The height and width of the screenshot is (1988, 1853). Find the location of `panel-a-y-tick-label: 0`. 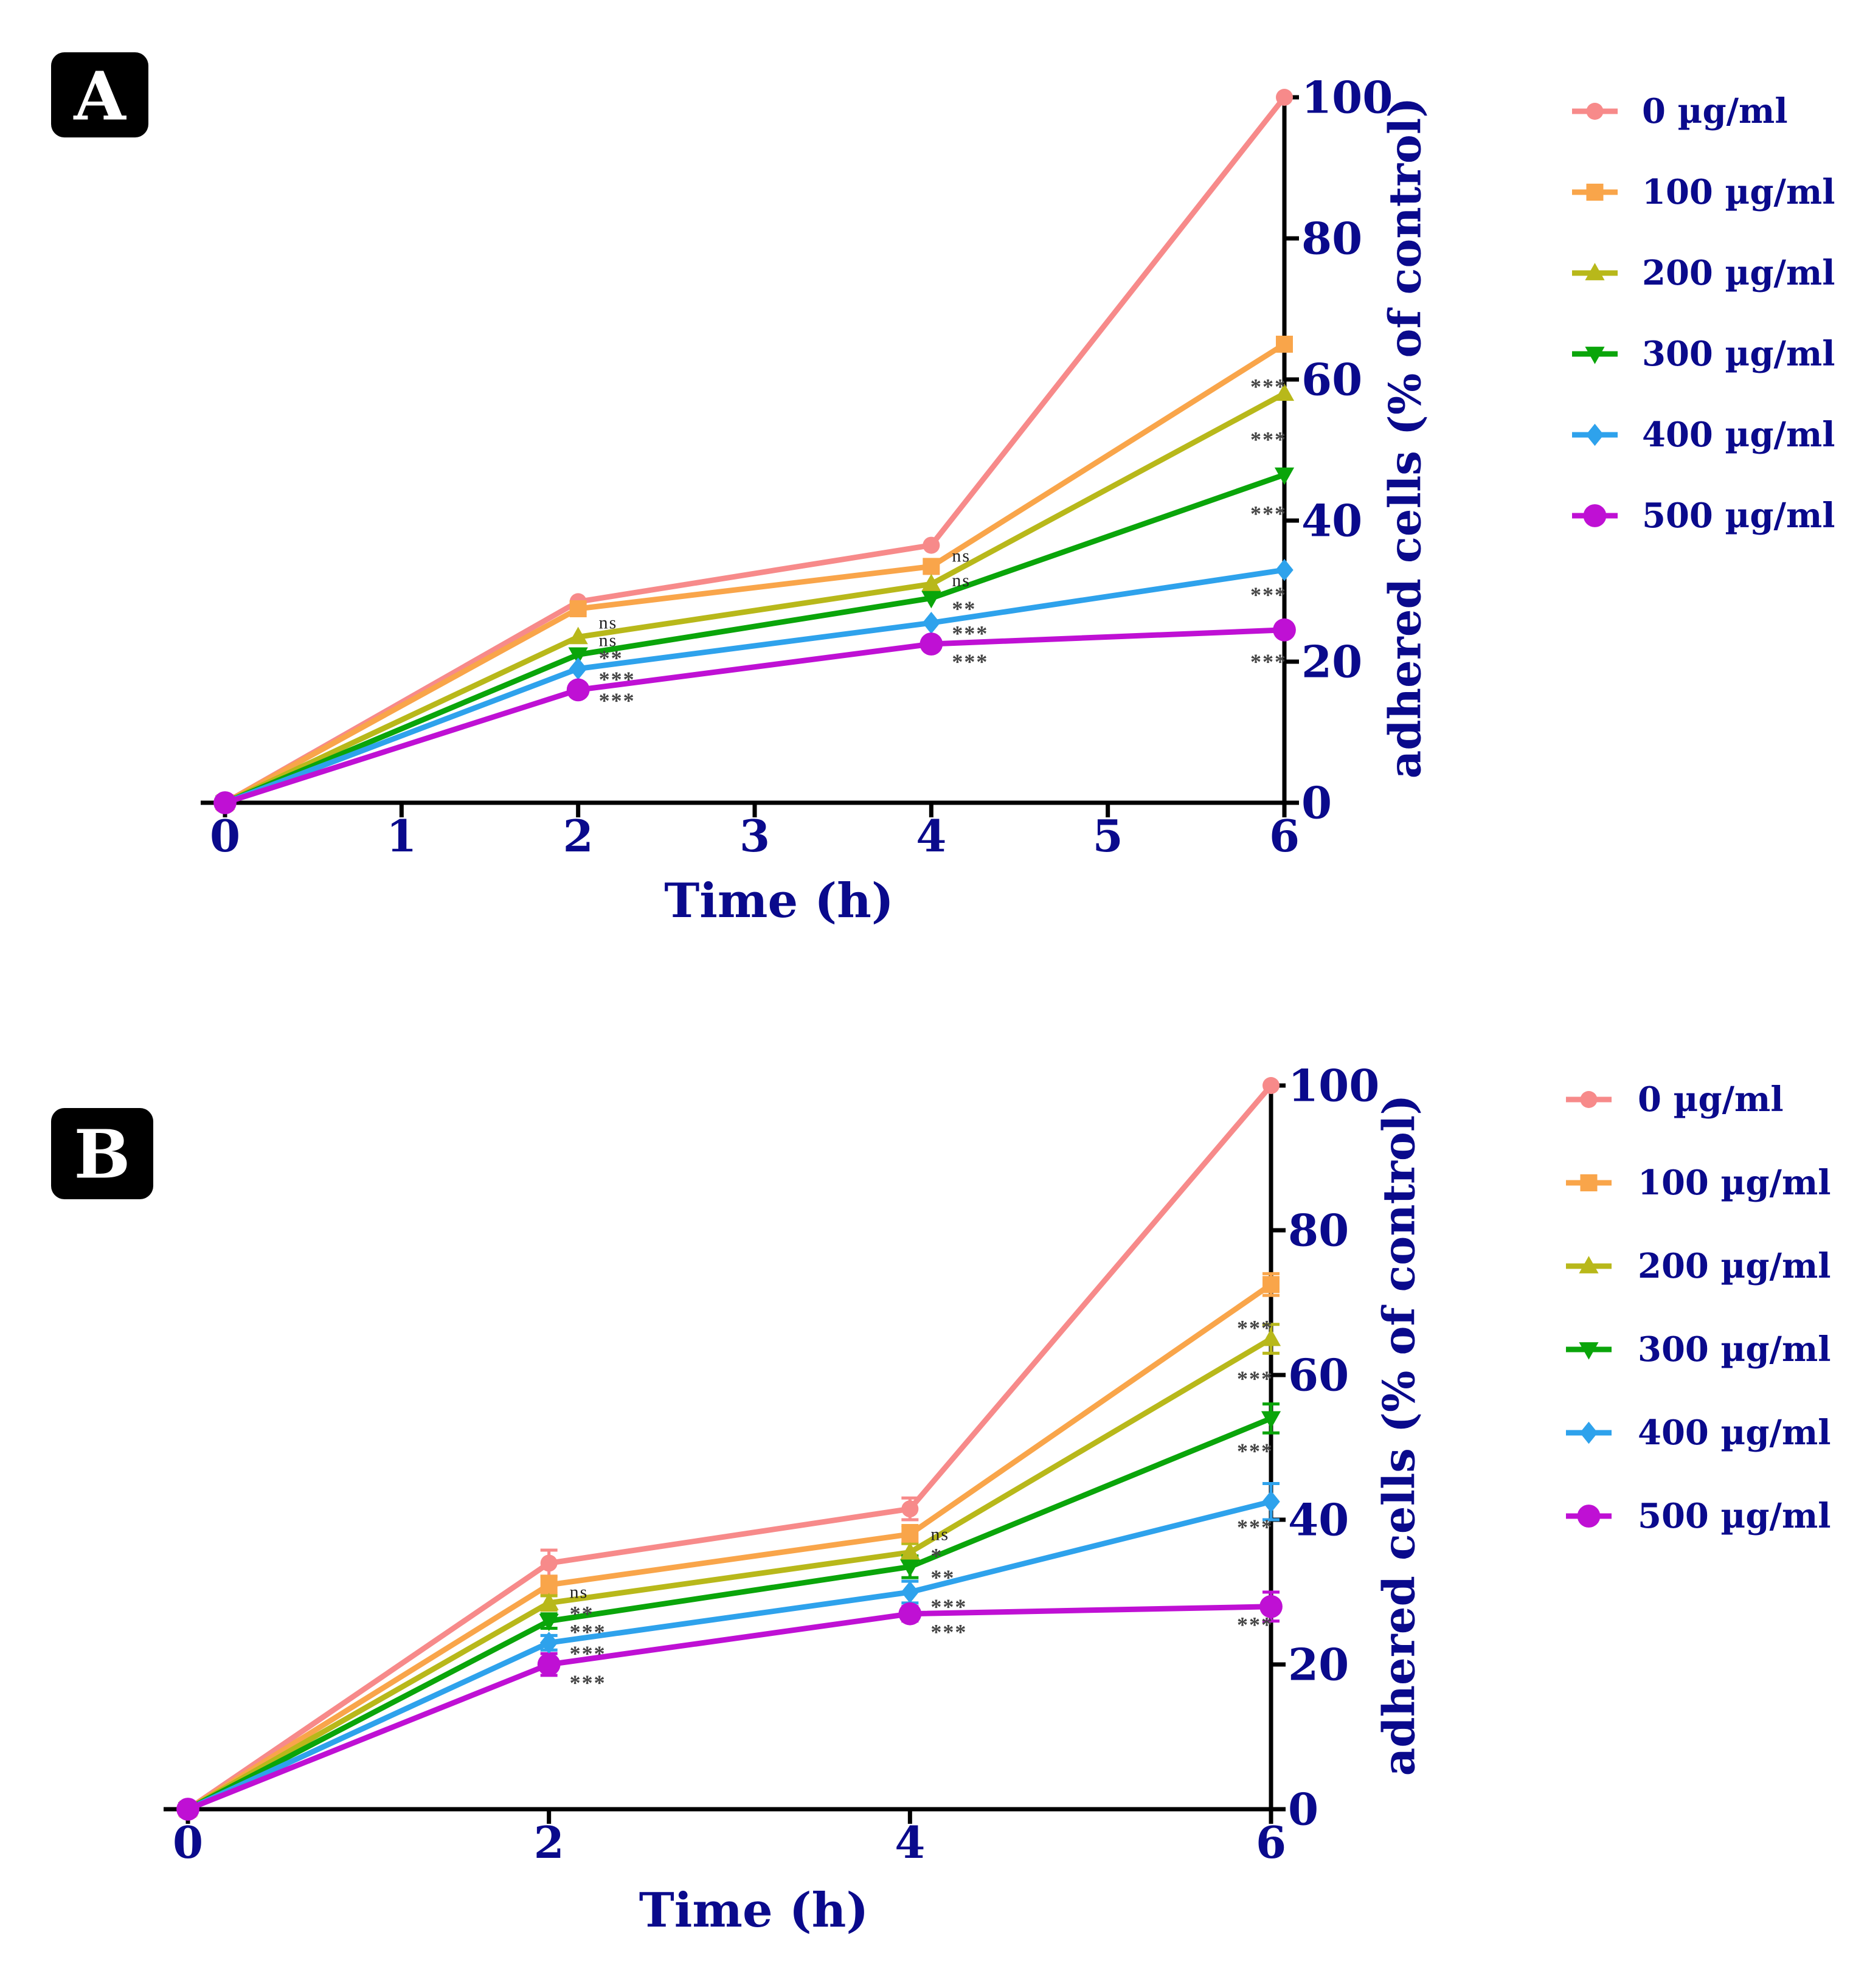

panel-a-y-tick-label: 0 is located at coordinates (1316, 803).